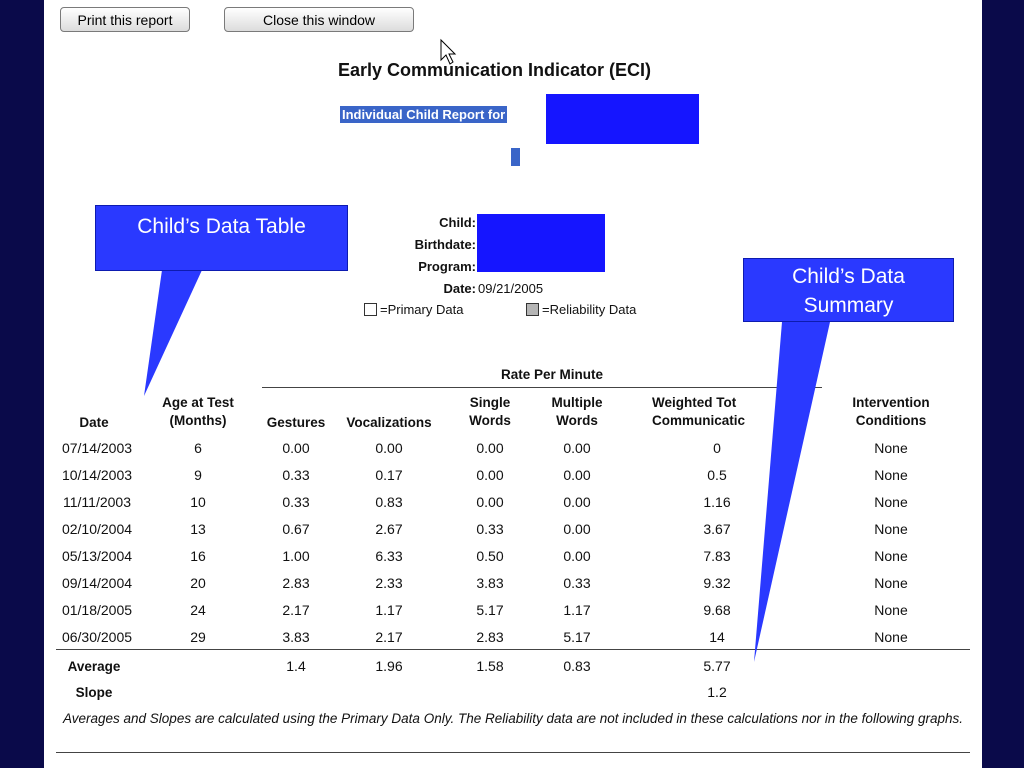 This screenshot has width=1024, height=768. What do you see at coordinates (577, 420) in the screenshot?
I see `col-multiple-header-line2: Words` at bounding box center [577, 420].